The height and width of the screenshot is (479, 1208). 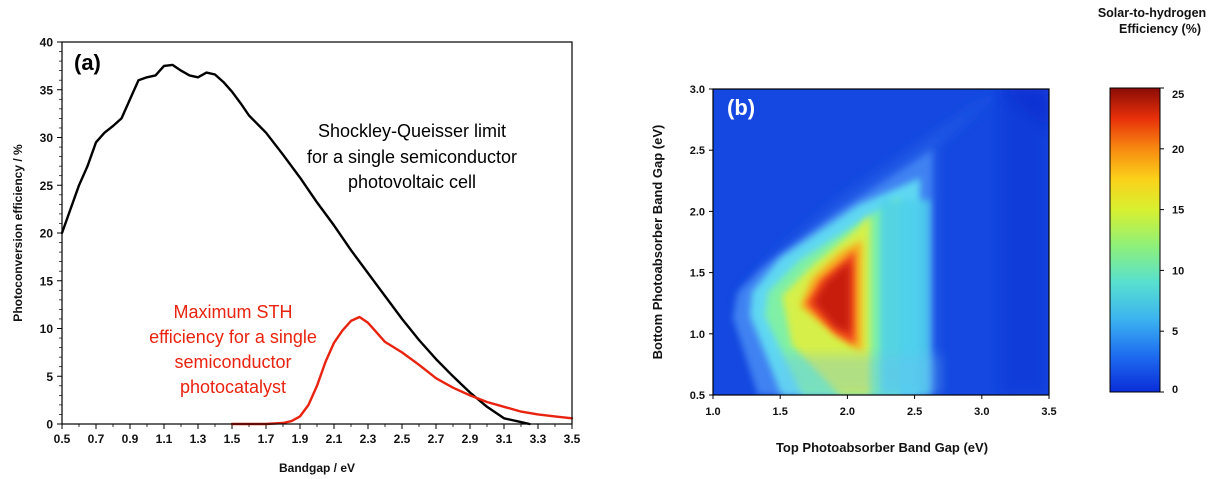 I want to click on a-xtick-label-5: 1.5, so click(x=232, y=439).